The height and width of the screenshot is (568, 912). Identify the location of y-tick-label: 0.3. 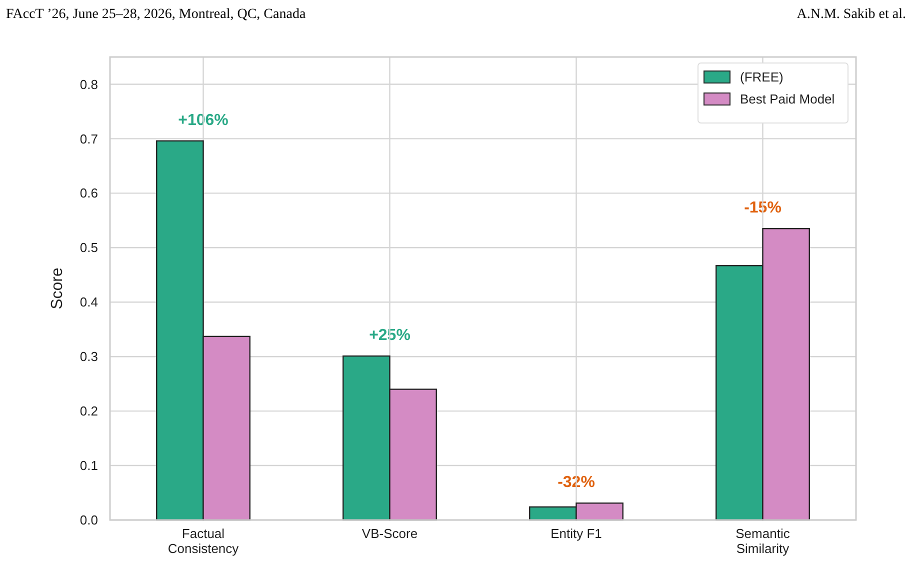
(89, 356).